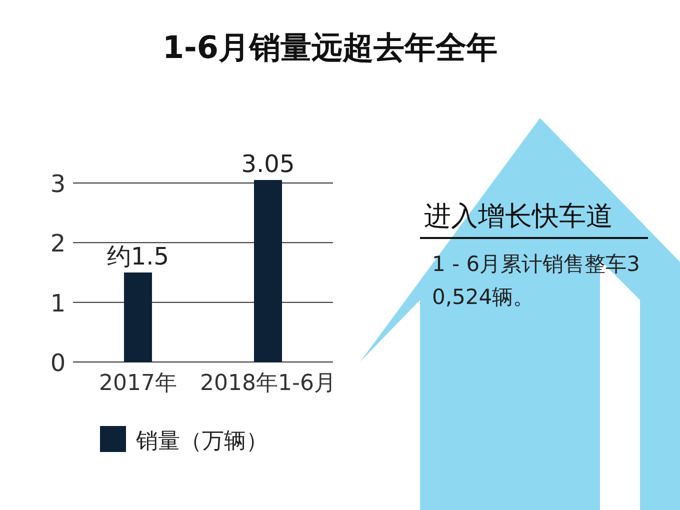 Image resolution: width=680 pixels, height=510 pixels. Describe the element at coordinates (58, 244) in the screenshot. I see `y-tick-label: 2` at that location.